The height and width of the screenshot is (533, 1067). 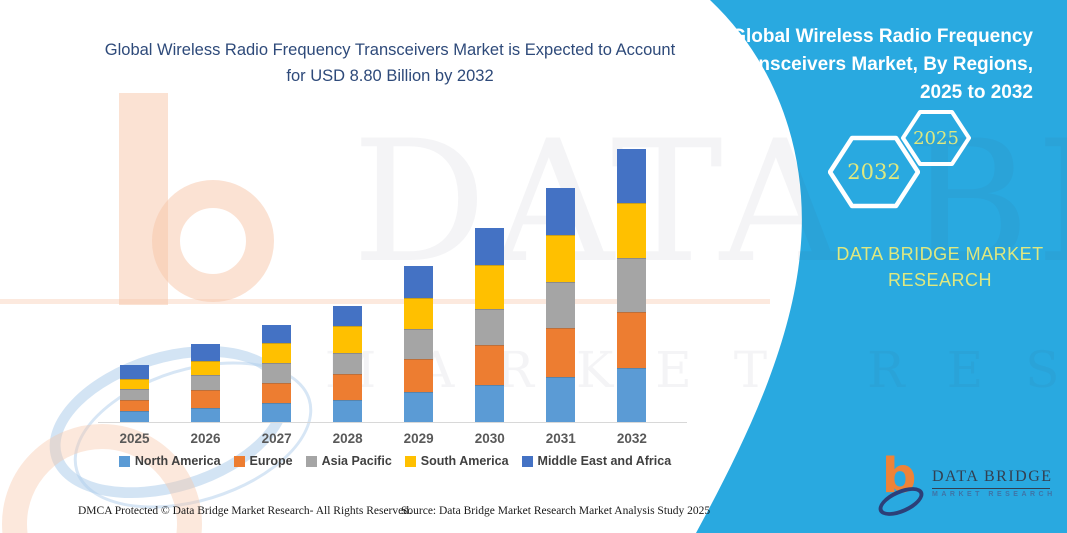 I want to click on panel-heading-line2: Transceivers Market, By Regions,, so click(x=881, y=64).